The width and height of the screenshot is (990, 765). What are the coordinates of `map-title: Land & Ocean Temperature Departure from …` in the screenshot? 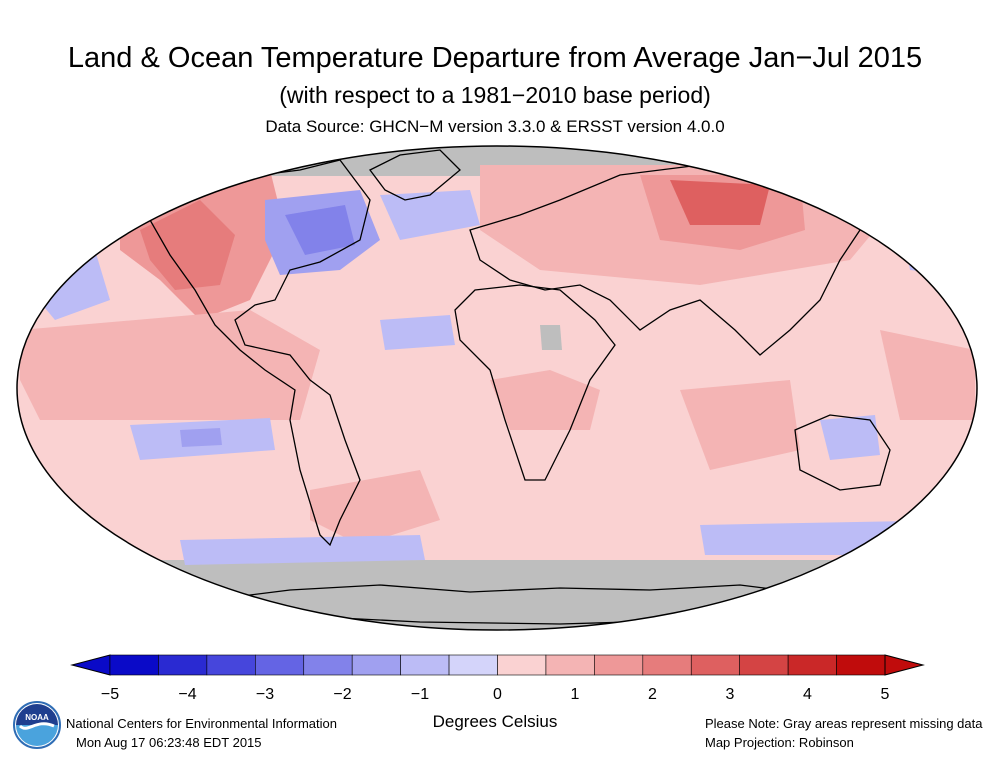 It's located at (495, 58).